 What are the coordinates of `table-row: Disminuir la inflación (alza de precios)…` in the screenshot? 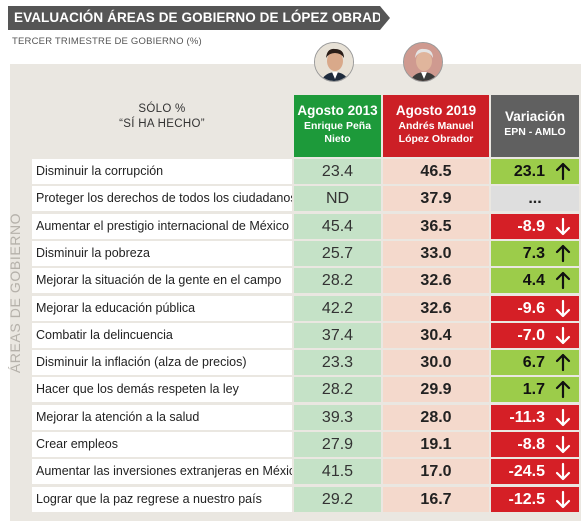 It's located at (305, 363).